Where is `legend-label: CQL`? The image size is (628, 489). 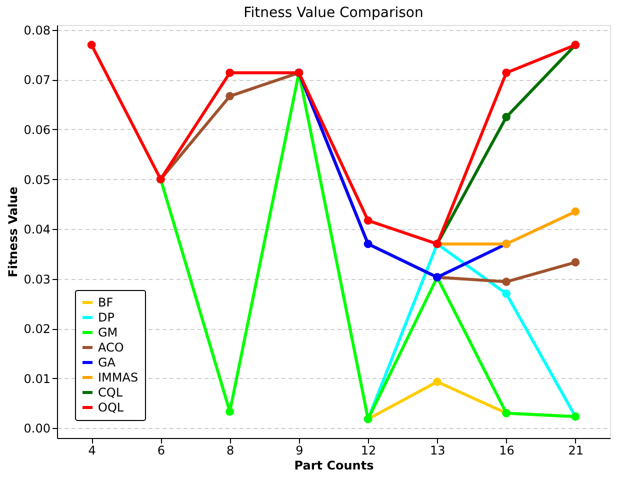
legend-label: CQL is located at coordinates (110, 393).